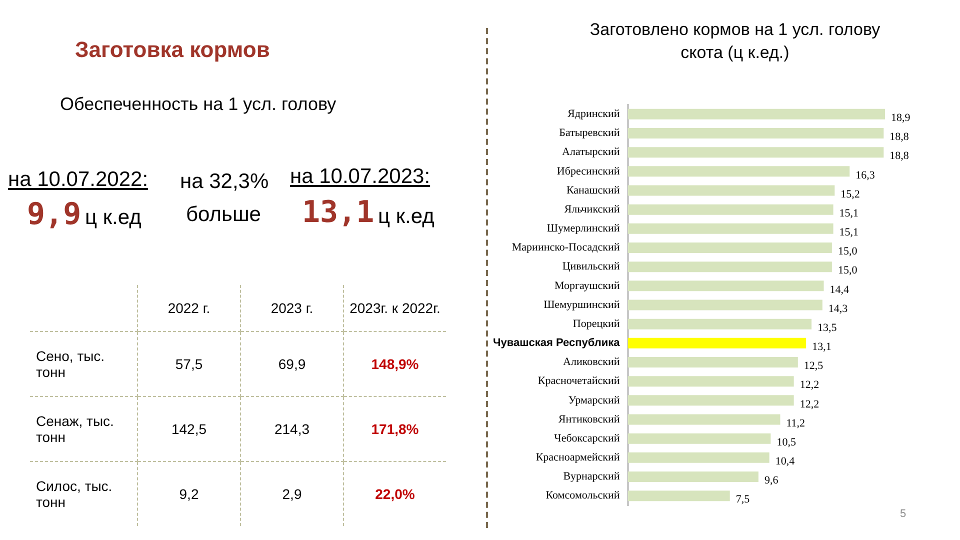 This screenshot has height=540, width=960. I want to click on y-tick-label: Красноармейский, so click(578, 458).